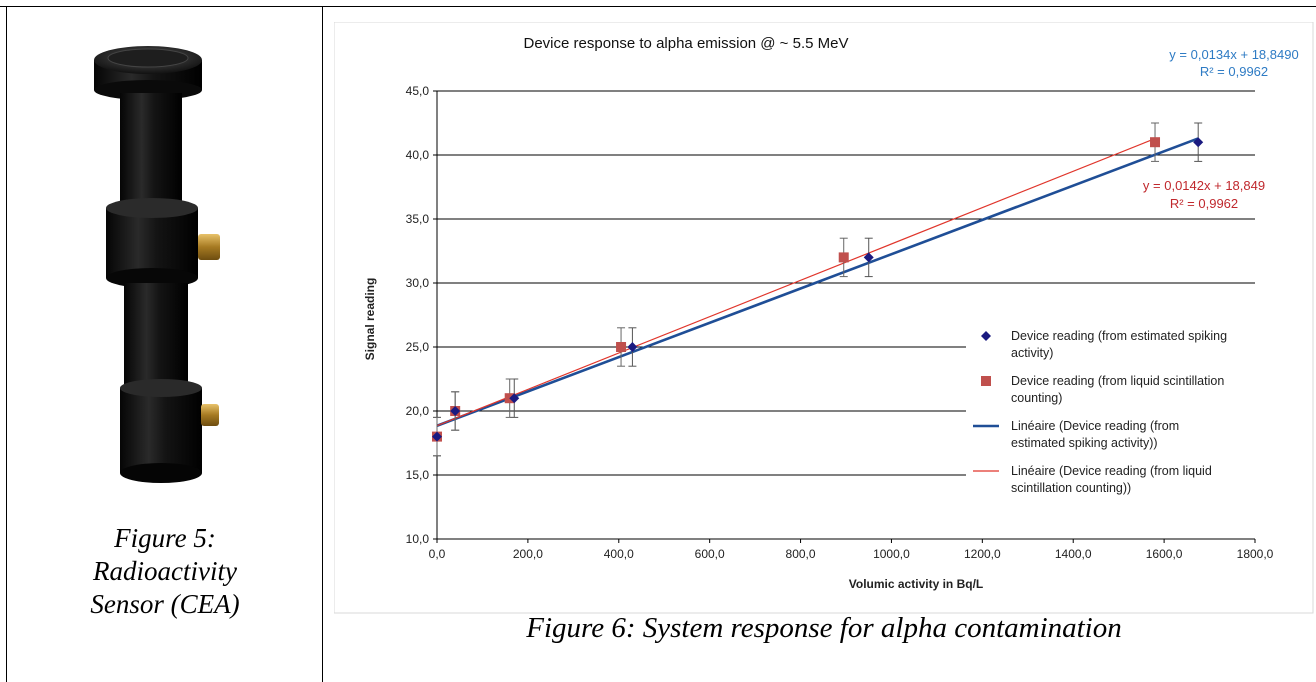 This screenshot has height=682, width=1316. I want to click on y-tick-label: 20,0, so click(418, 411).